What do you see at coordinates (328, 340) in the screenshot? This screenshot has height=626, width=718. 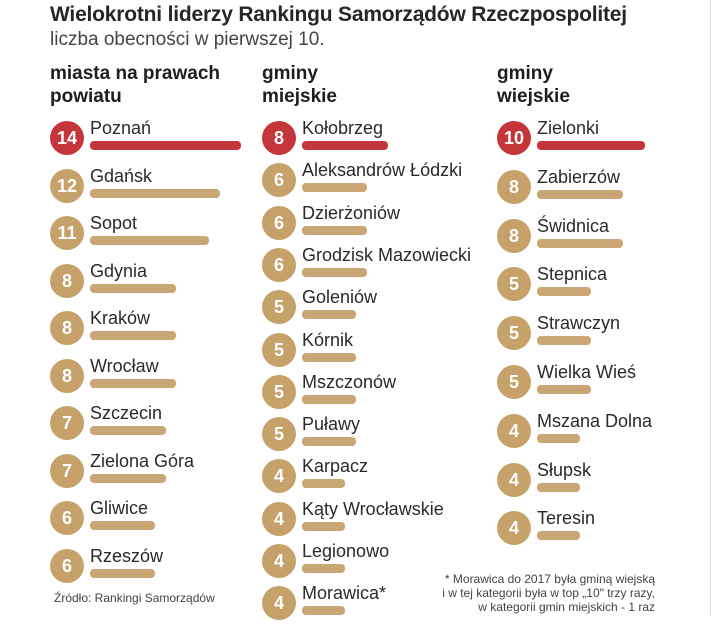 I see `item-label: Kórnik` at bounding box center [328, 340].